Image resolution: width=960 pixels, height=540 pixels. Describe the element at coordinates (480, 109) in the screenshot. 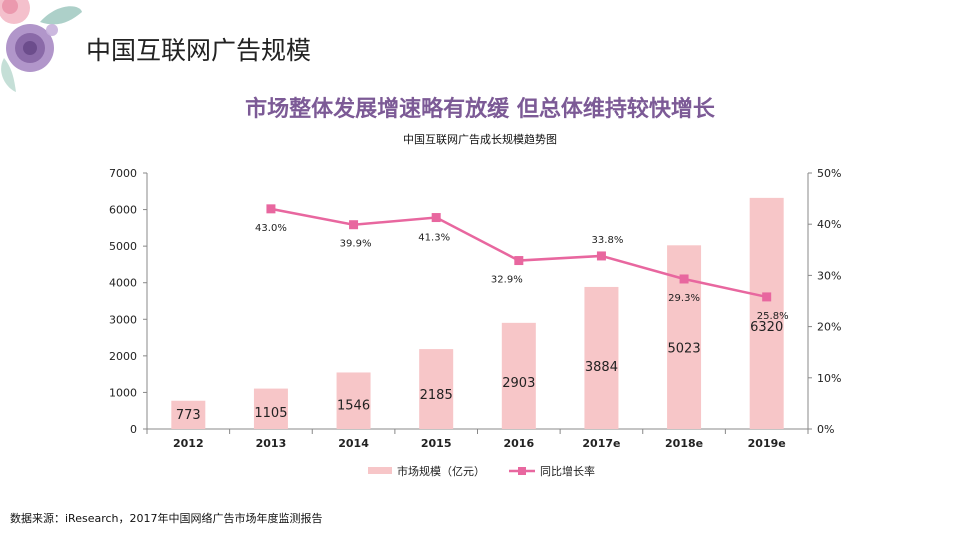

I see `headline: 市场整体发展增速略有放缓 但总体维持较快增长` at that location.